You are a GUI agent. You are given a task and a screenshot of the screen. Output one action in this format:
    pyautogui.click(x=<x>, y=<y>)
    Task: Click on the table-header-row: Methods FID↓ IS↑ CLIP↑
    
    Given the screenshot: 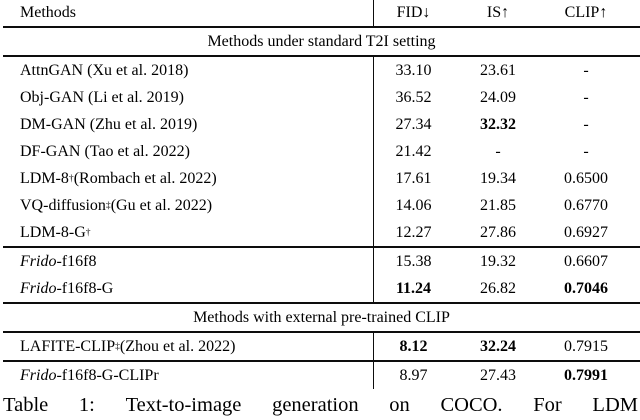 What is the action you would take?
    pyautogui.click(x=321, y=13)
    